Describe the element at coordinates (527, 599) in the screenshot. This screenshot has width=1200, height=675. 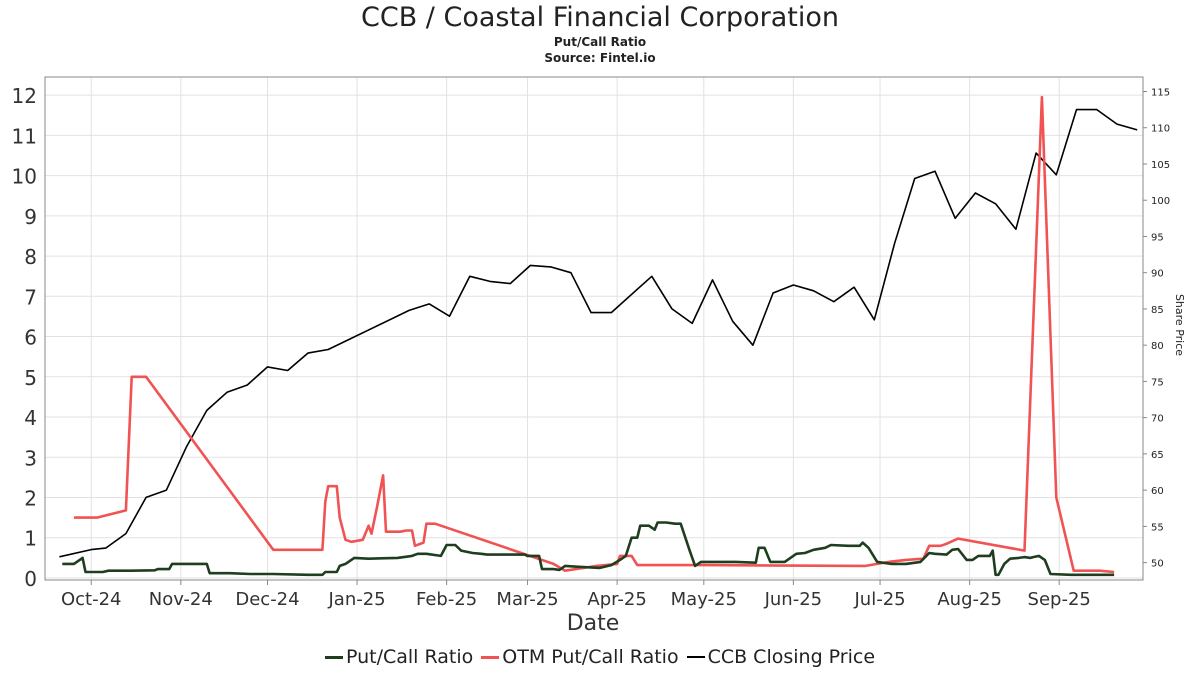
I see `x-tick-label: Mar-25` at that location.